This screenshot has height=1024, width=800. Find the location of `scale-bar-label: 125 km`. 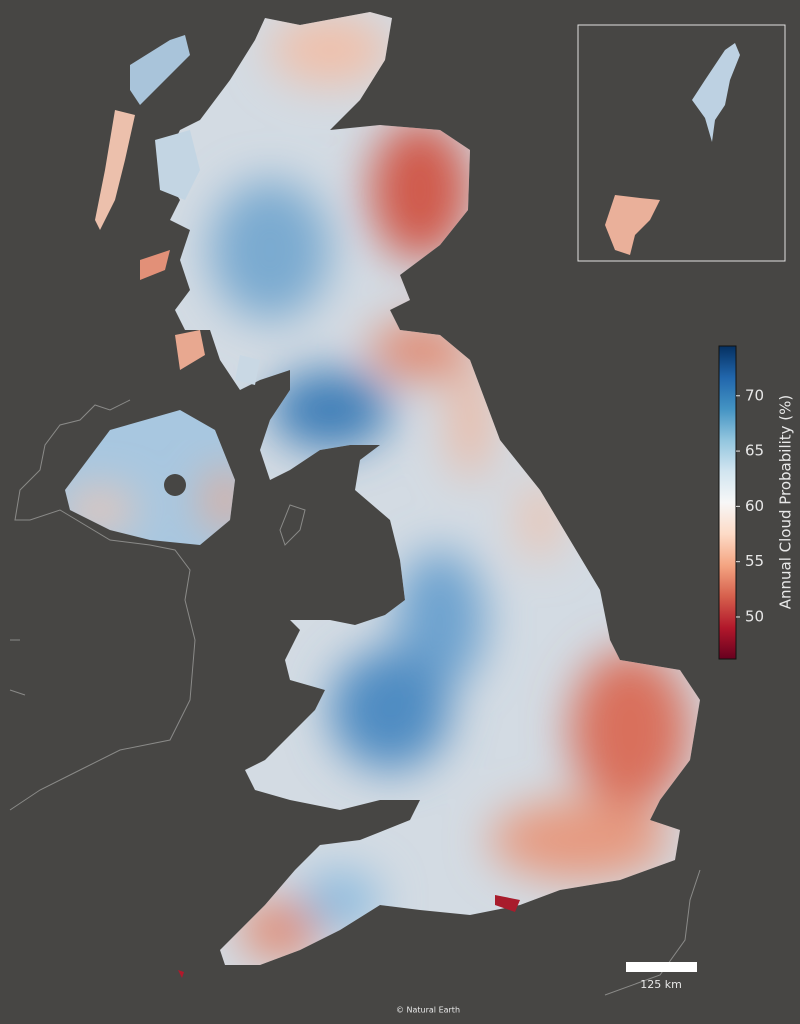

scale-bar-label: 125 km is located at coordinates (661, 984).